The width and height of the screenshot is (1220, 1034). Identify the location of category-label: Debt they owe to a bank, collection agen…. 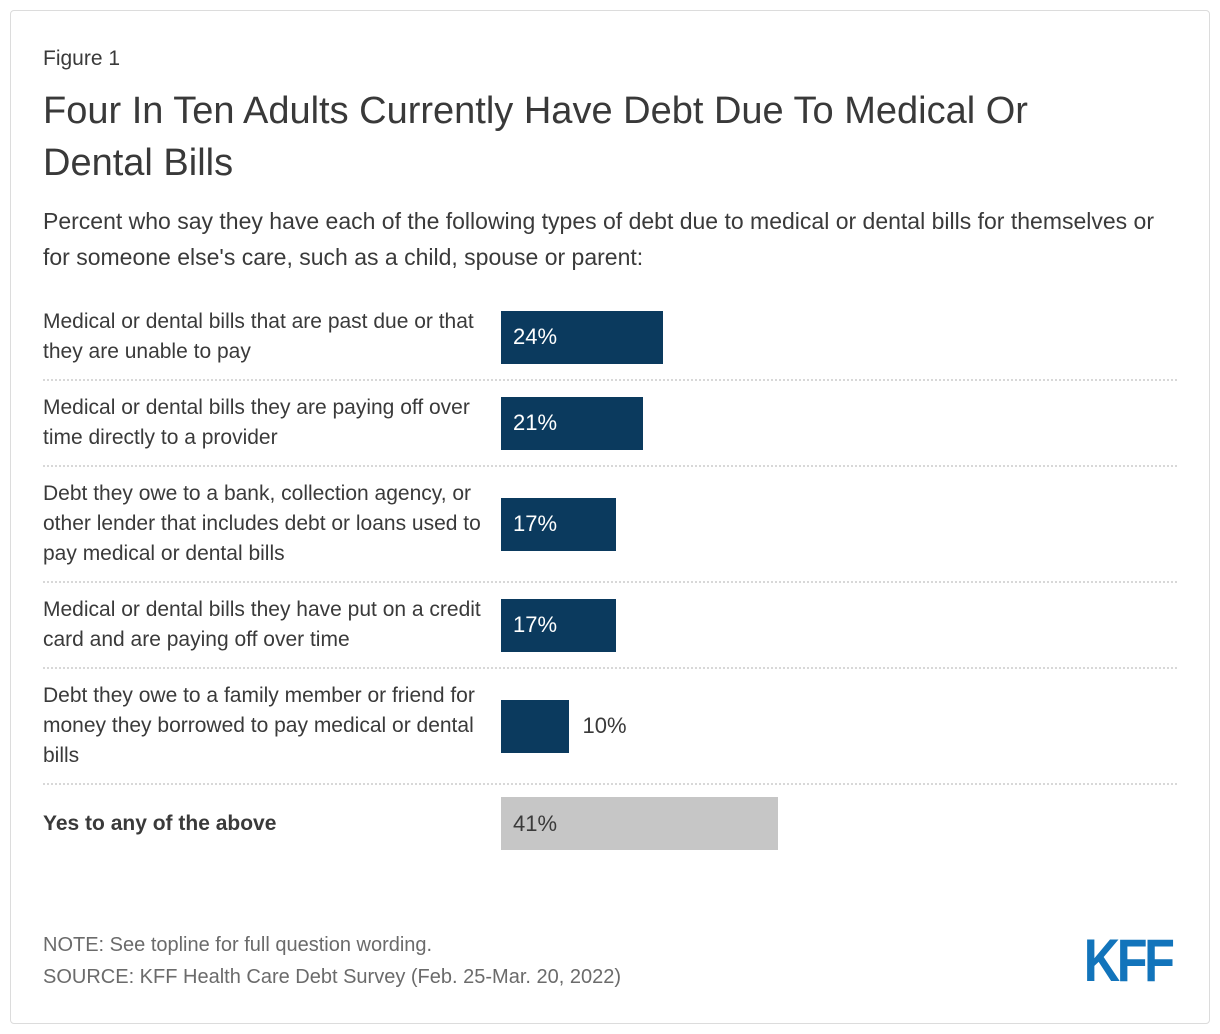
(262, 523).